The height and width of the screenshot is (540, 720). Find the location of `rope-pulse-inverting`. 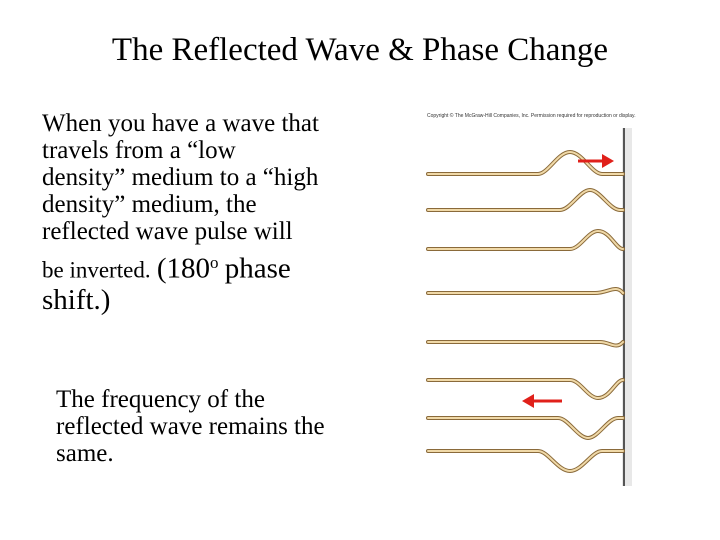

rope-pulse-inverting is located at coordinates (525, 389).